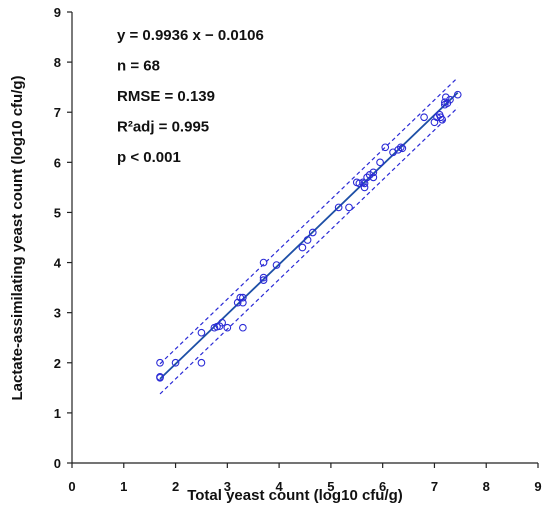 This screenshot has width=550, height=512. I want to click on y-tick-label: 8, so click(57, 62).